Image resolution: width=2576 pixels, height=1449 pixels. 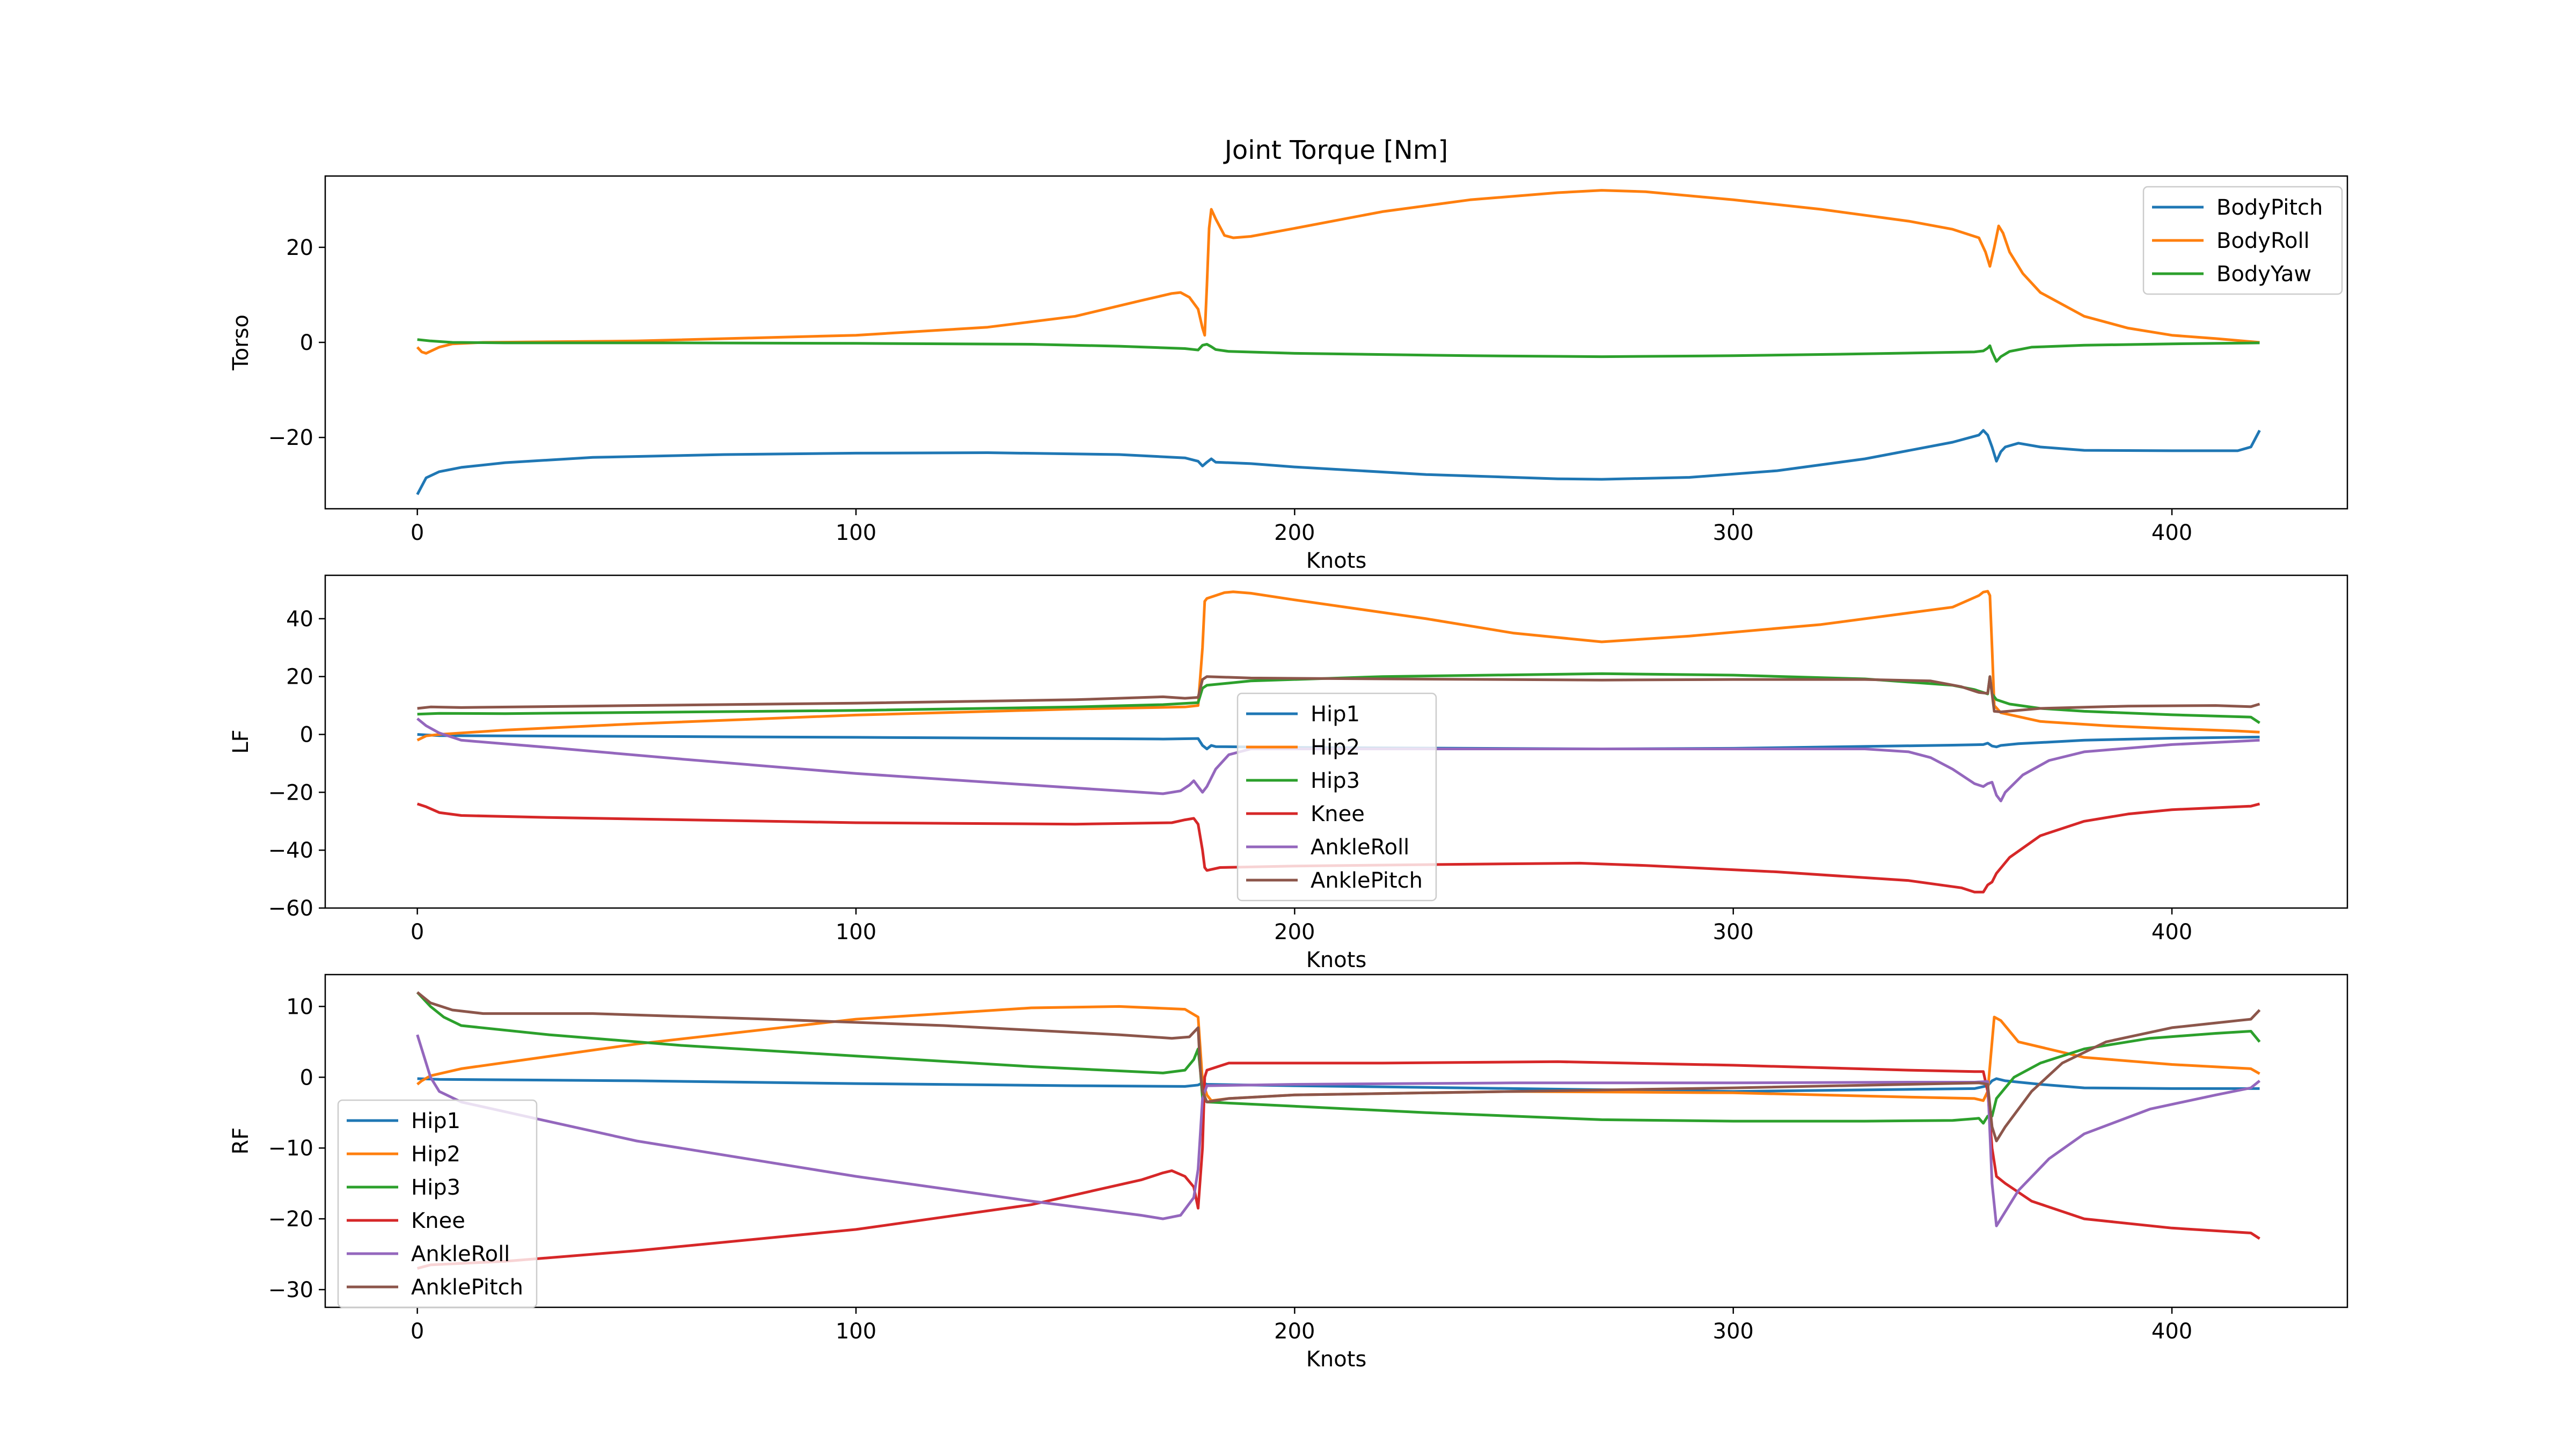 I want to click on legend-label-bodypitch: BodyPitch, so click(x=2269, y=207).